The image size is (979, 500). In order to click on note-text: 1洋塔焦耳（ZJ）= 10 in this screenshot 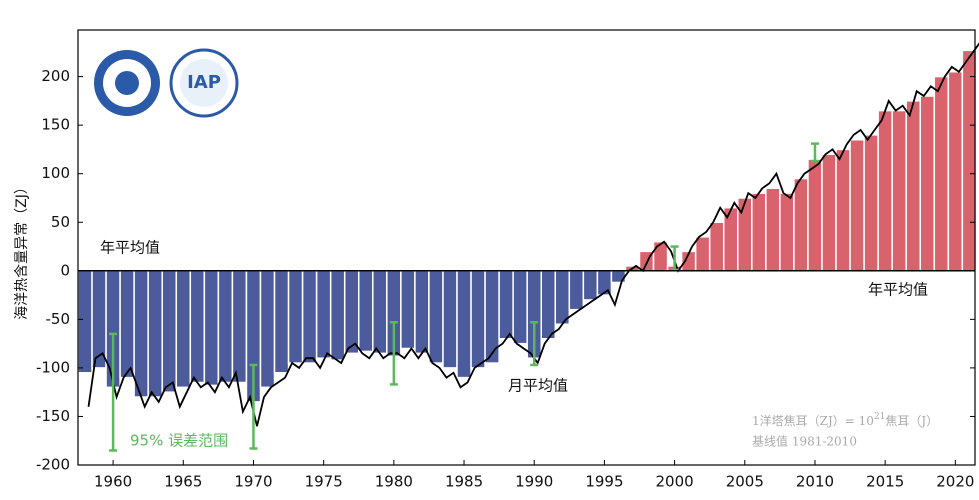, I will do `click(813, 420)`.